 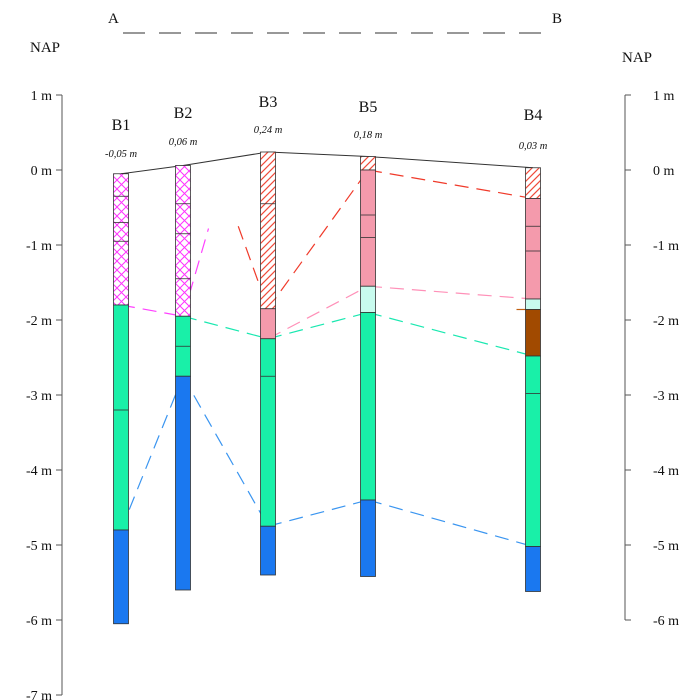 I want to click on section-line: A B, so click(x=335, y=22).